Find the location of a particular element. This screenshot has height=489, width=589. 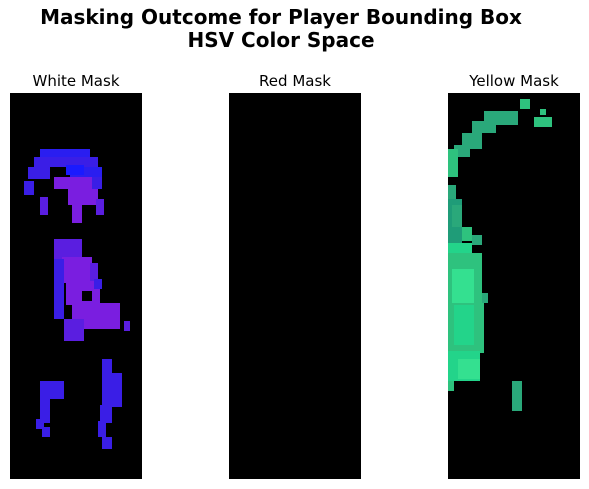

yellow-mask-title: Yellow Mask is located at coordinates (514, 81).